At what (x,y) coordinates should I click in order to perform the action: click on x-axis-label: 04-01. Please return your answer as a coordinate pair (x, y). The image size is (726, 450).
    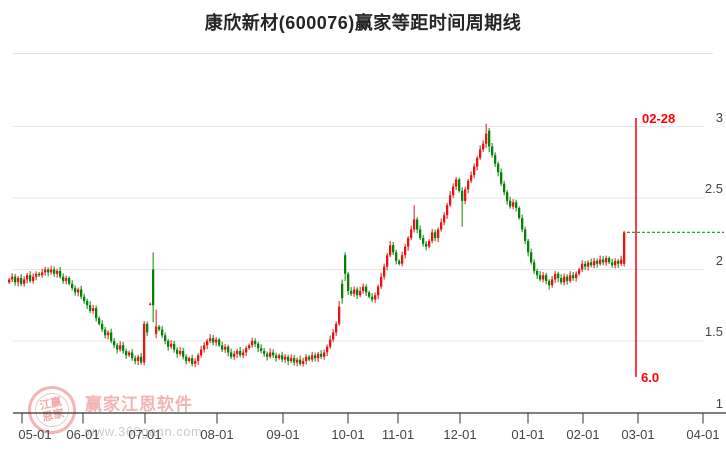
    Looking at the image, I should click on (703, 434).